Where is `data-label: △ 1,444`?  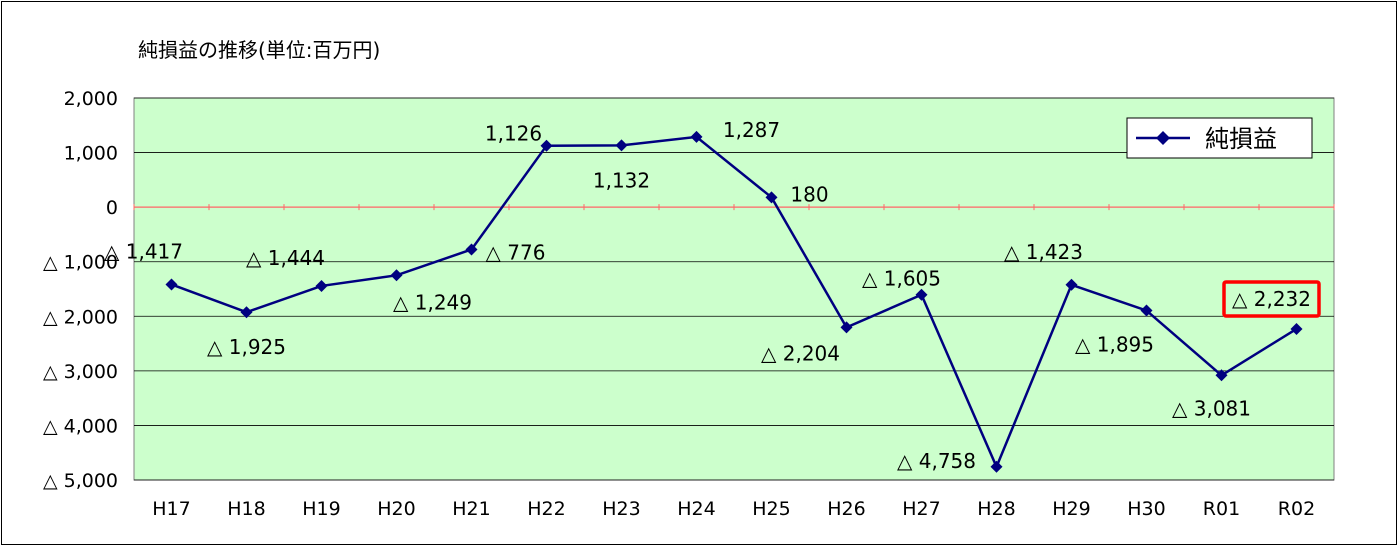
data-label: △ 1,444 is located at coordinates (285, 258).